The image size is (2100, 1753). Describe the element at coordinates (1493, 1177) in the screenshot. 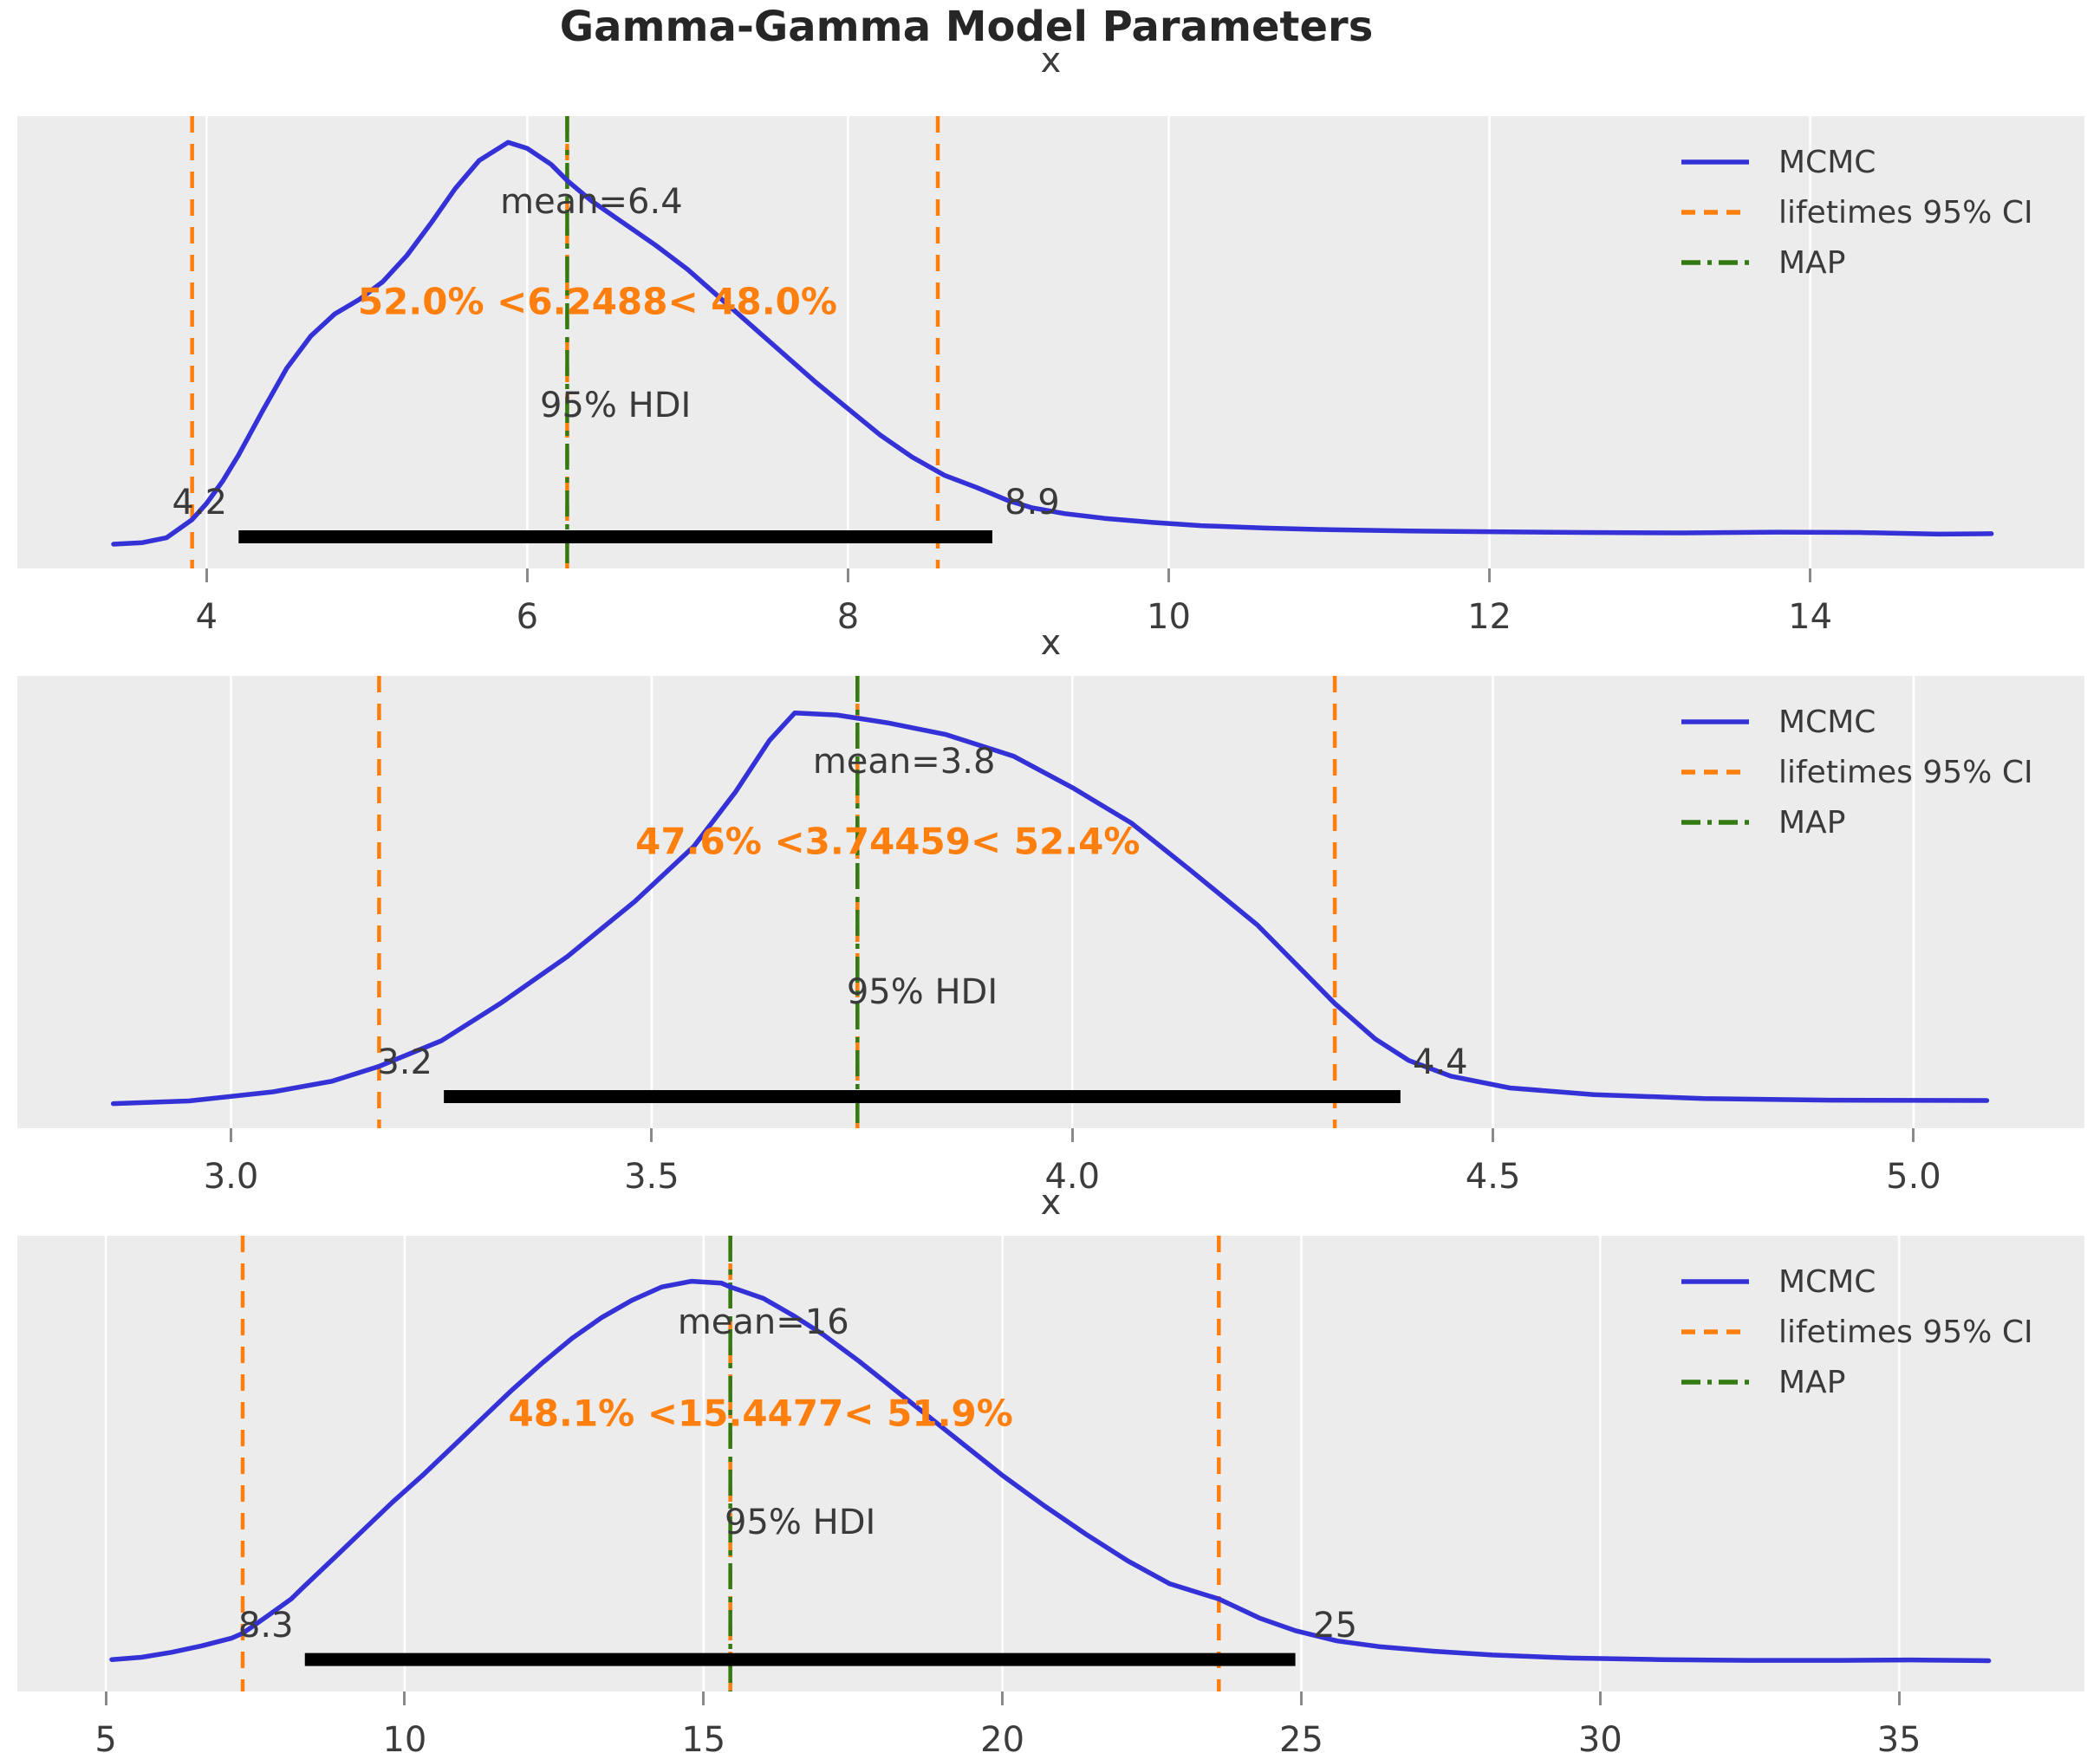

I see `x-tick-label: 4.5` at that location.